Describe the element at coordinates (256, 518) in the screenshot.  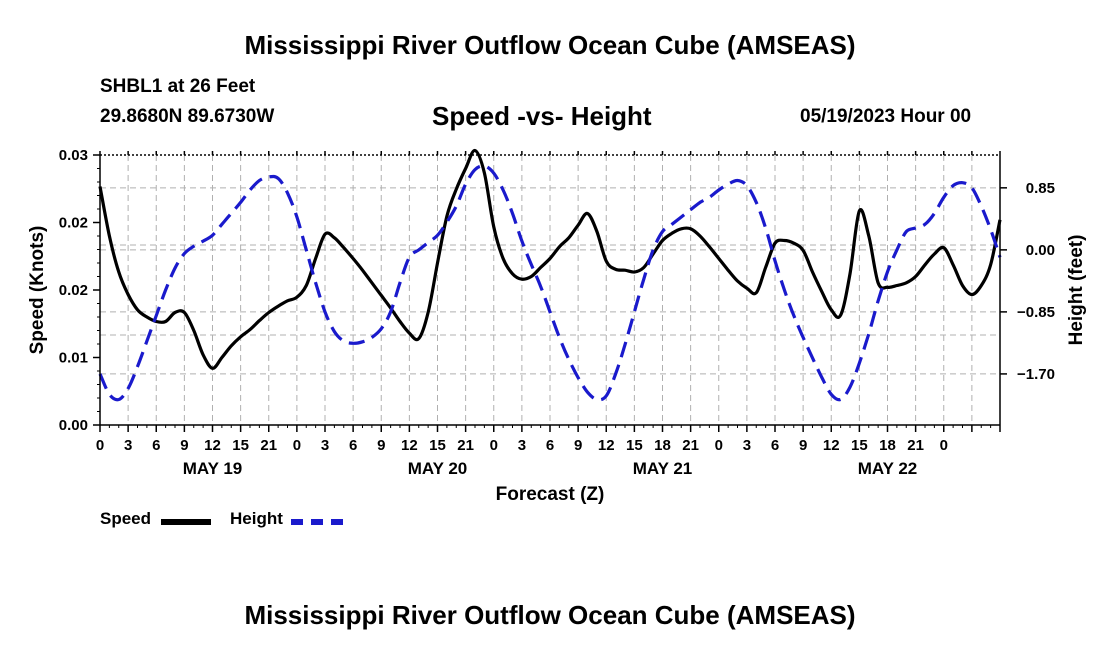
I see `legend-height-label: Height` at that location.